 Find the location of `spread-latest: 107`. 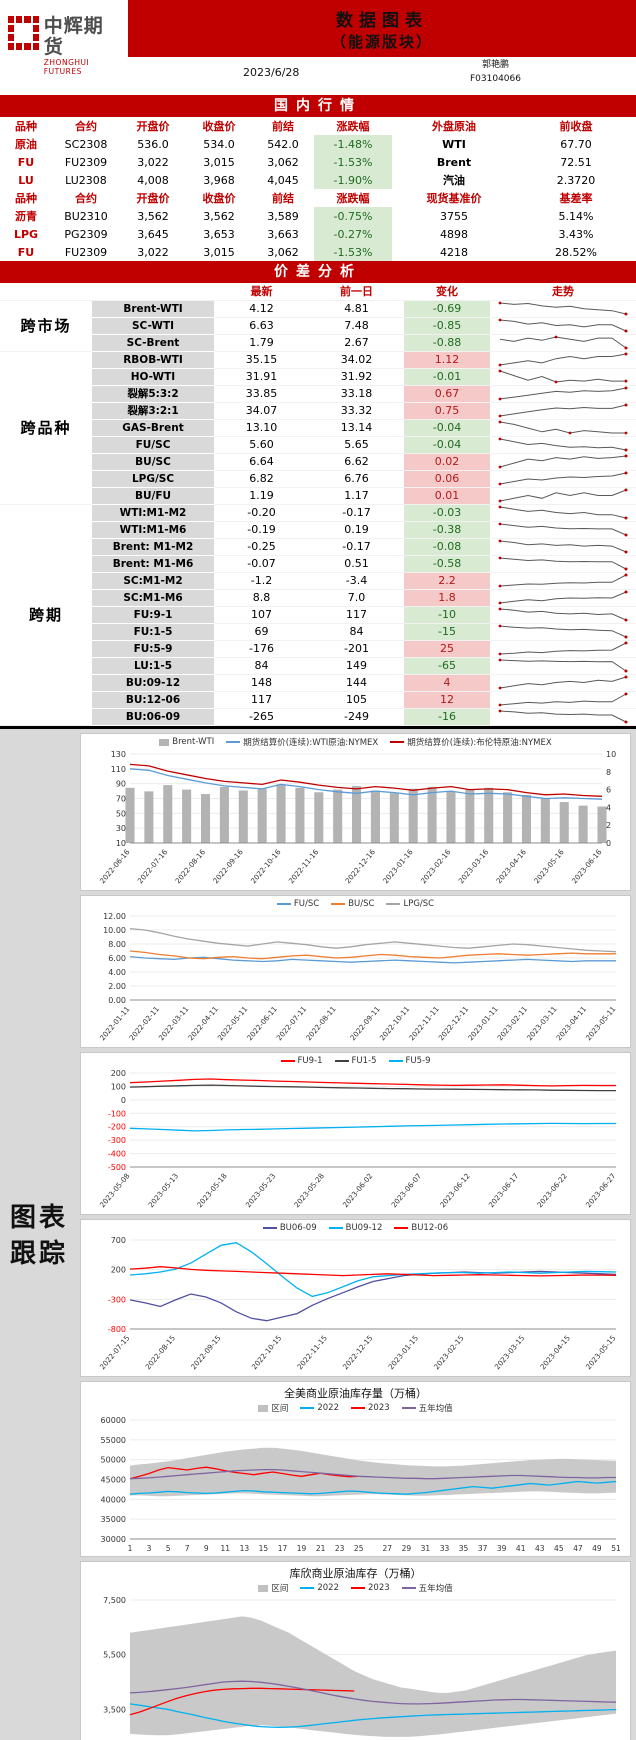

spread-latest: 107 is located at coordinates (261, 614).